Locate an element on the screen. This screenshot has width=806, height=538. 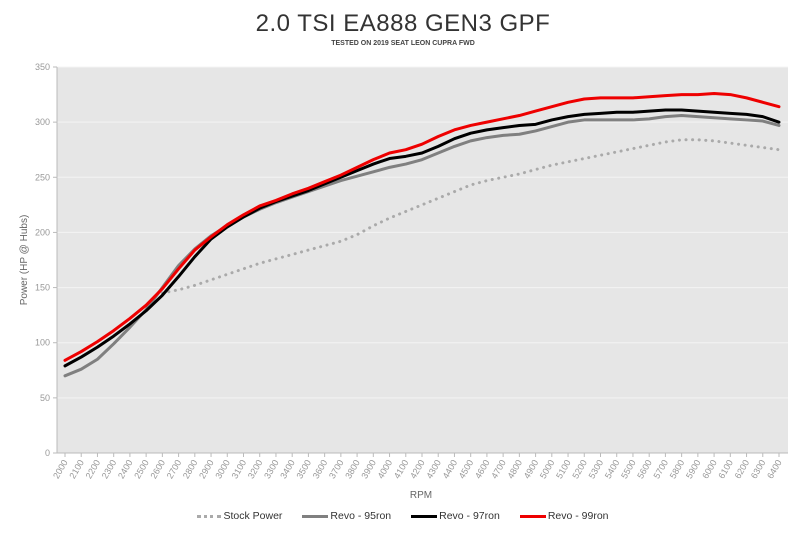
x-tick-label: 4800 is located at coordinates (514, 469).